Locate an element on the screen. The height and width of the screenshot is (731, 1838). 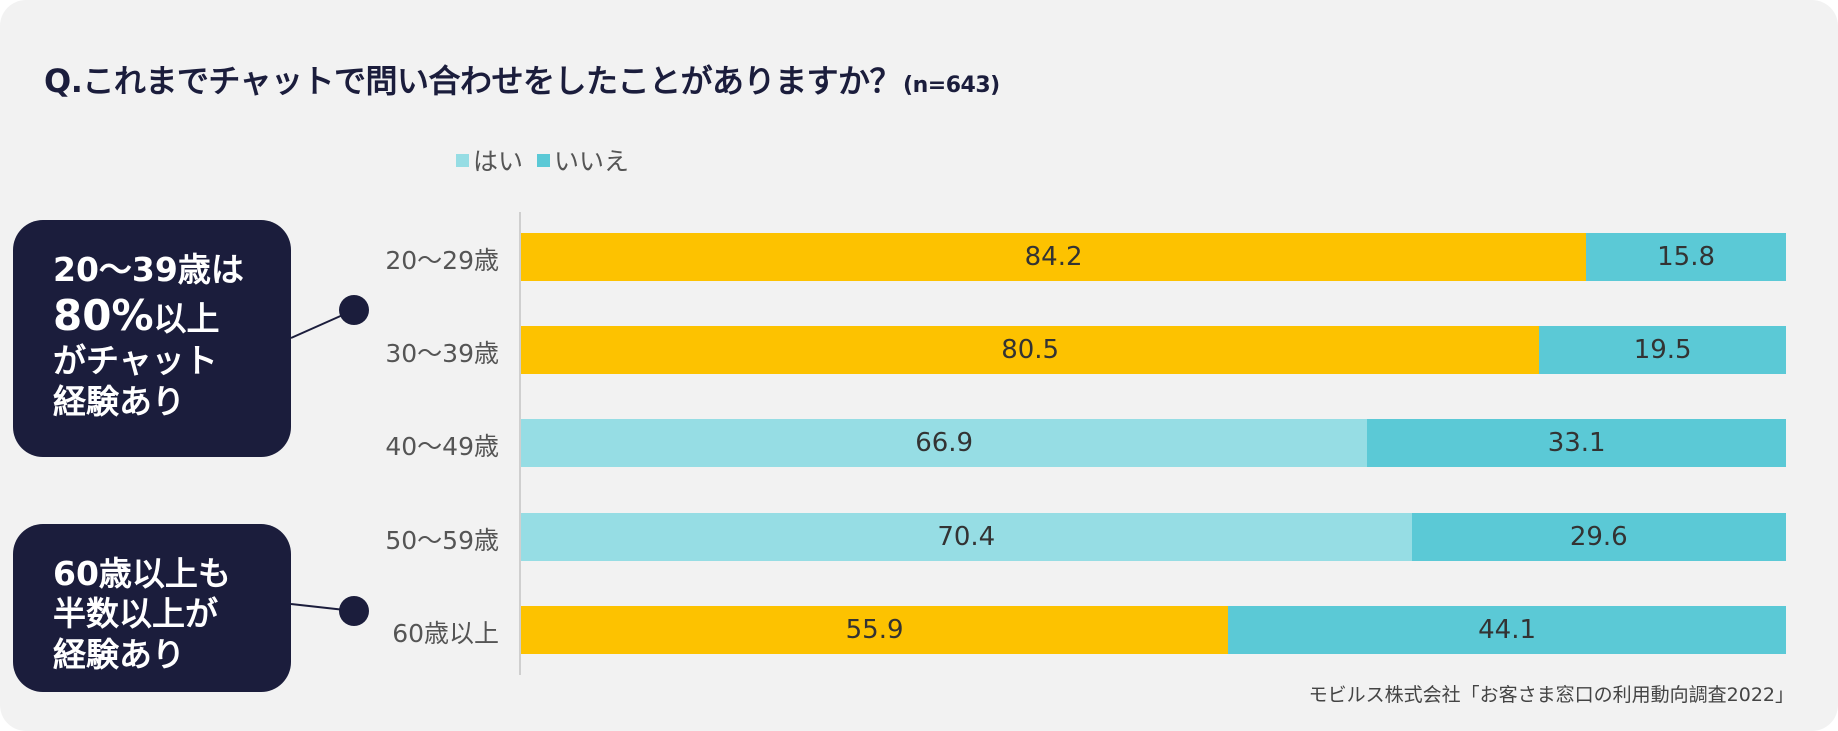
bar-row: 66.9 33.1 is located at coordinates (1153, 443).